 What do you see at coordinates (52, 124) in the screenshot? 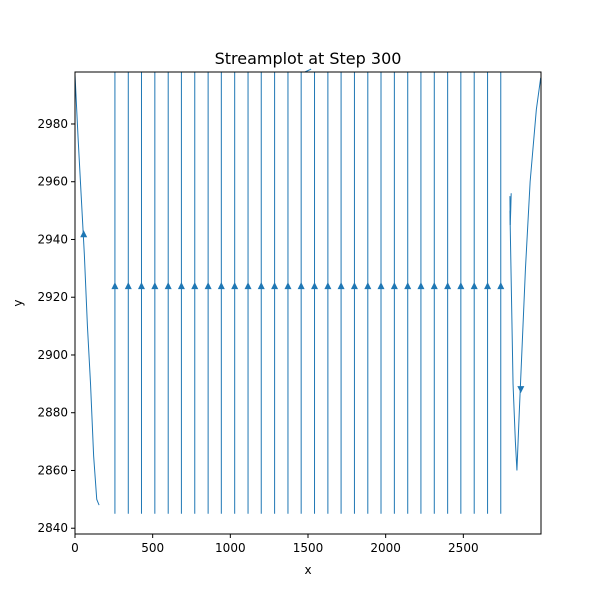
I see `y-tick-label: 2980` at bounding box center [52, 124].